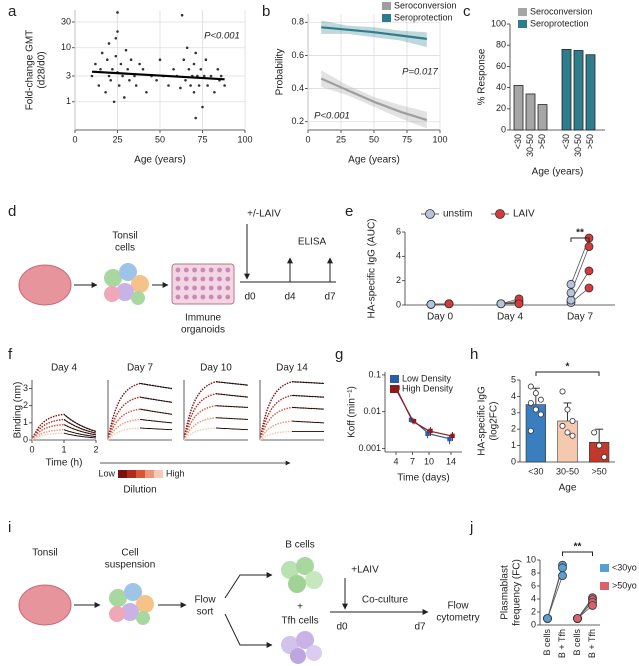  I want to click on y-tick-label: 0.01, so click(372, 411).